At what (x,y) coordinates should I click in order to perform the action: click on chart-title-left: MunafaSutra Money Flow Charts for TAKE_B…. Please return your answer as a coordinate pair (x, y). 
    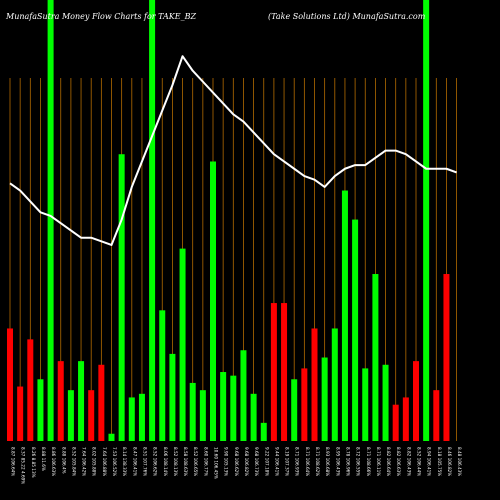
    Looking at the image, I should click on (101, 16).